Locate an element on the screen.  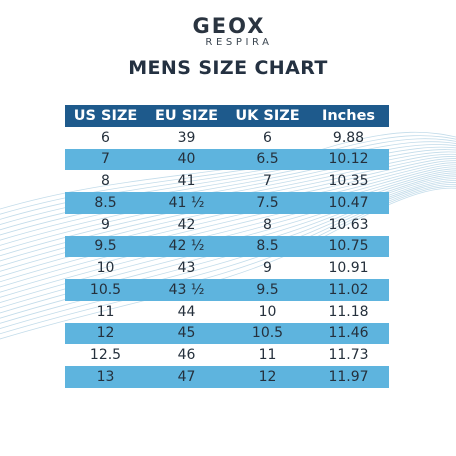
cell-us-size: 12.5 is located at coordinates (105, 355).